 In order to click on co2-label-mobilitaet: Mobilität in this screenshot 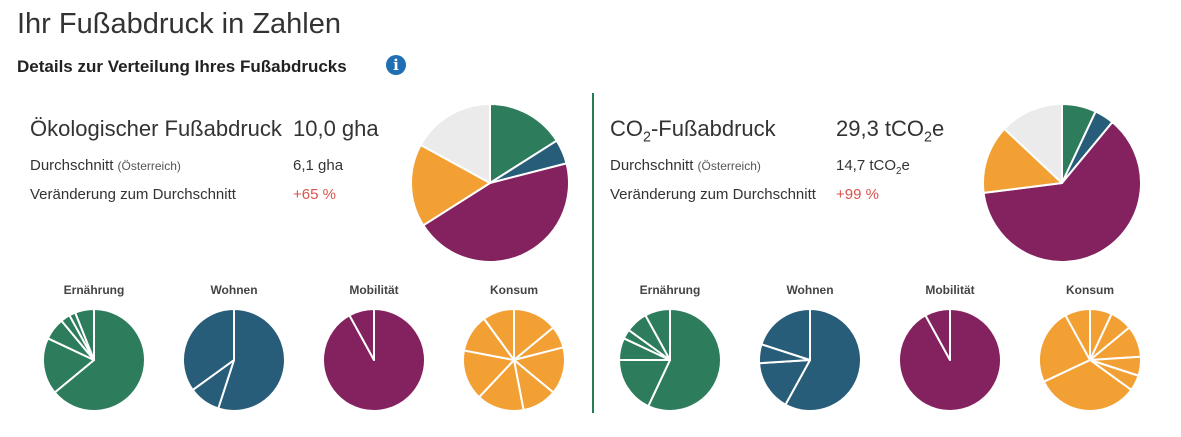, I will do `click(950, 290)`.